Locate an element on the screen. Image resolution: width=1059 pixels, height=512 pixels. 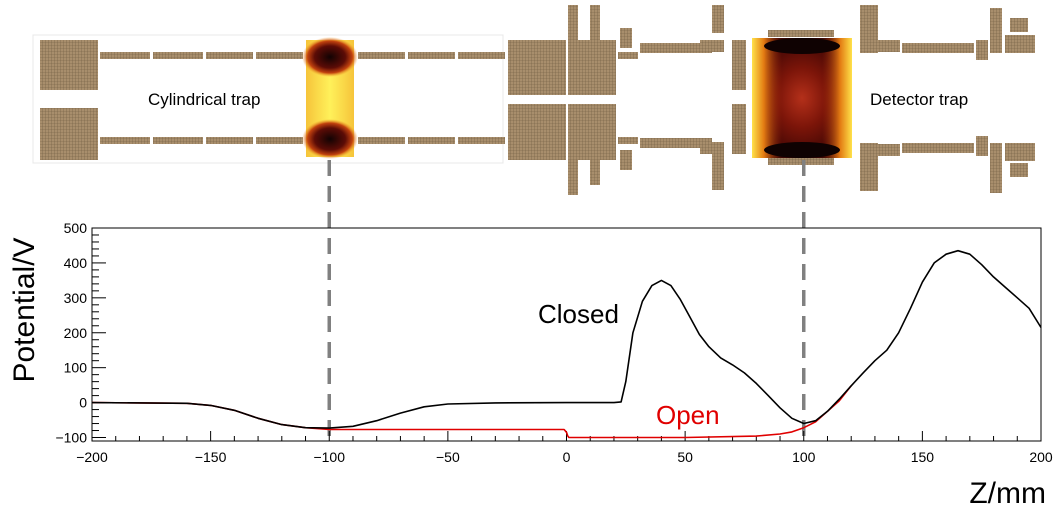
detector-trap-potential-map is located at coordinates (802, 97).